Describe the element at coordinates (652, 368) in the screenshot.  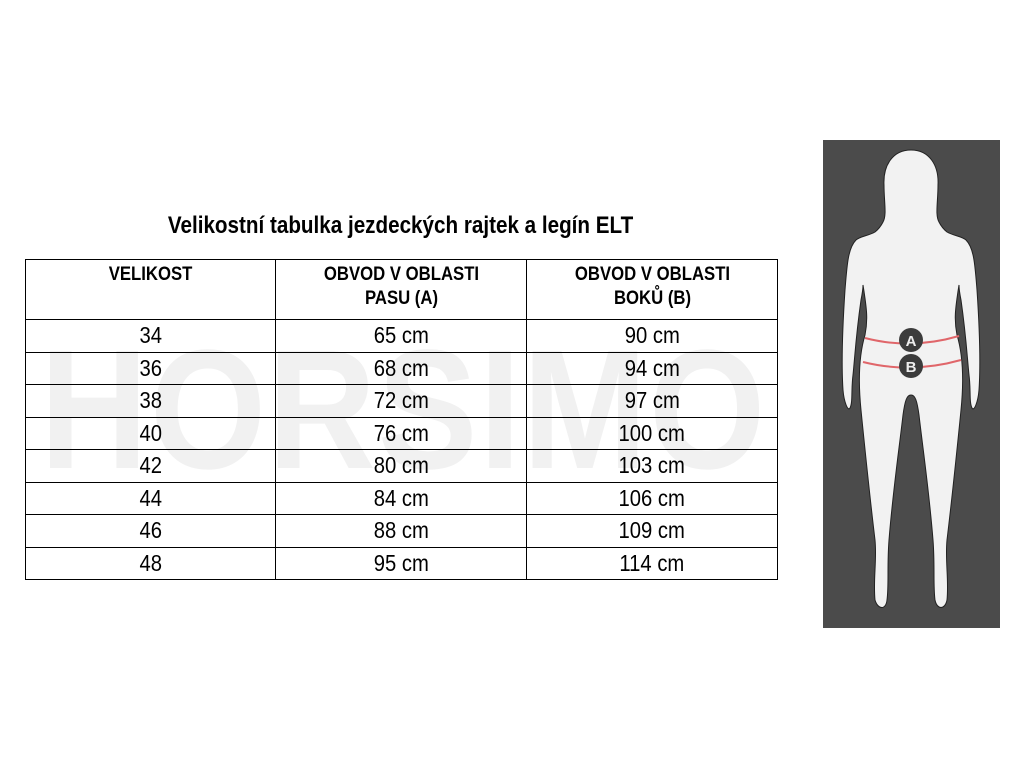
I see `hips-cell: 94 cm` at that location.